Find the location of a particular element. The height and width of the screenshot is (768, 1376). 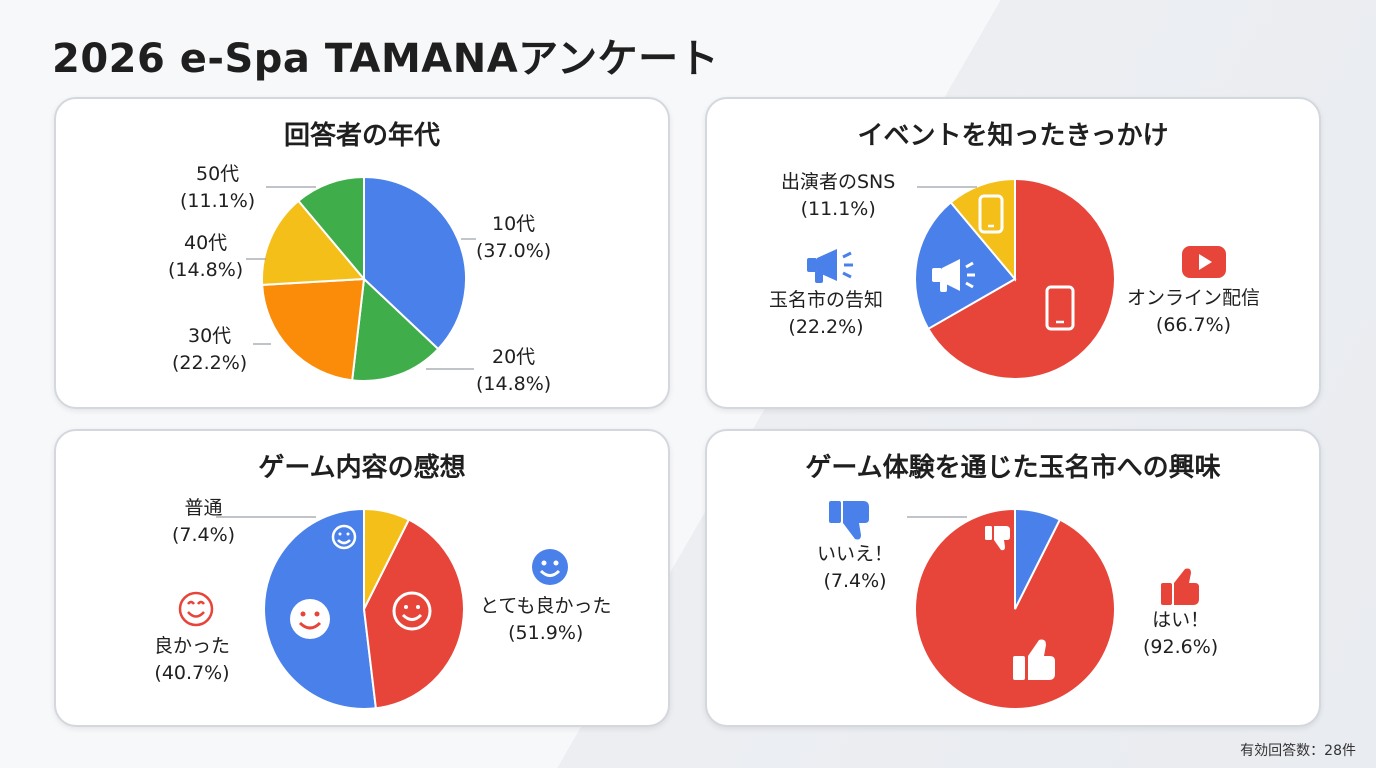

thumbs-up-icon is located at coordinates (1180, 586).